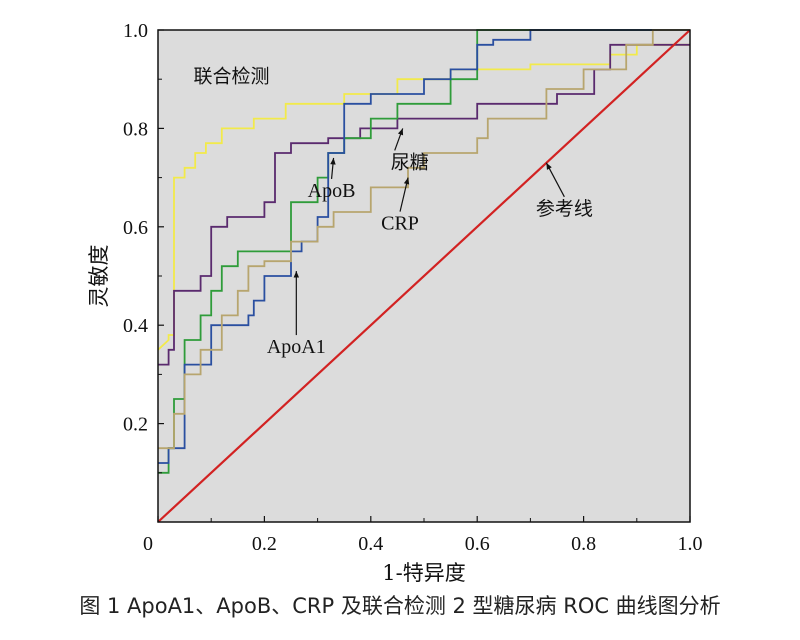 This screenshot has width=800, height=640. Describe the element at coordinates (135, 326) in the screenshot. I see `y-tick-label: 0.4` at that location.